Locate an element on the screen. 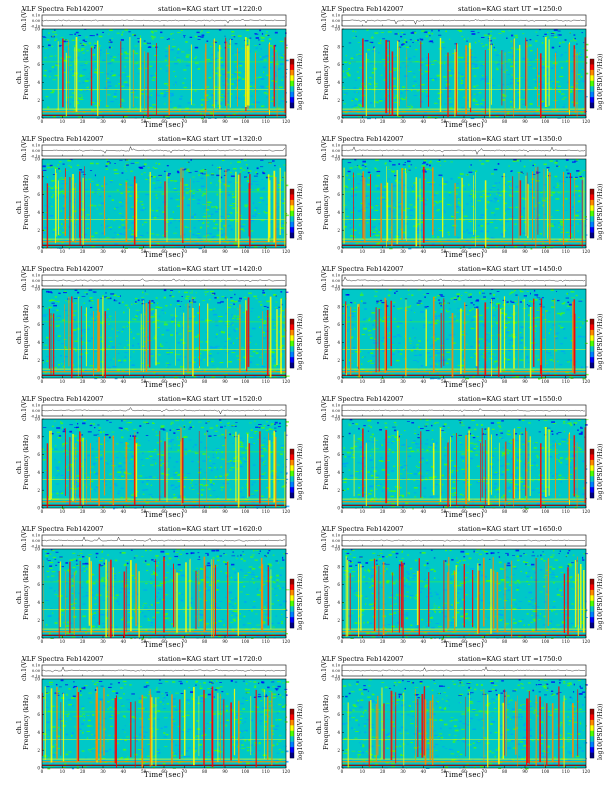 The width and height of the screenshot is (612, 792). spectrogram-texture is located at coordinates (165, 74).